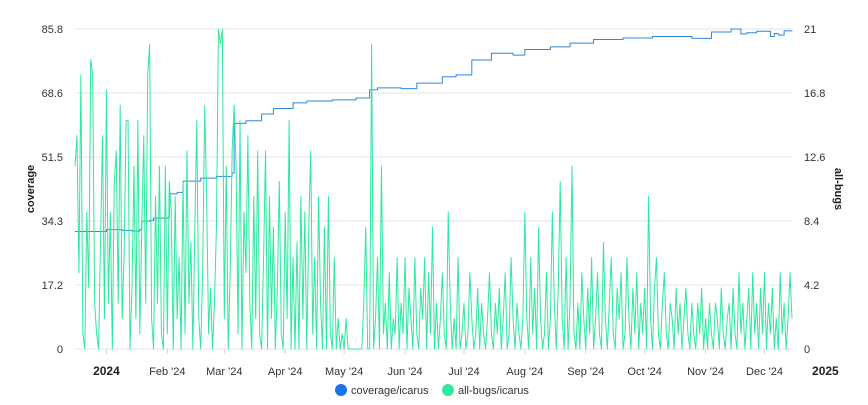  What do you see at coordinates (52, 94) in the screenshot?
I see `left-tick-label: 68.6` at bounding box center [52, 94].